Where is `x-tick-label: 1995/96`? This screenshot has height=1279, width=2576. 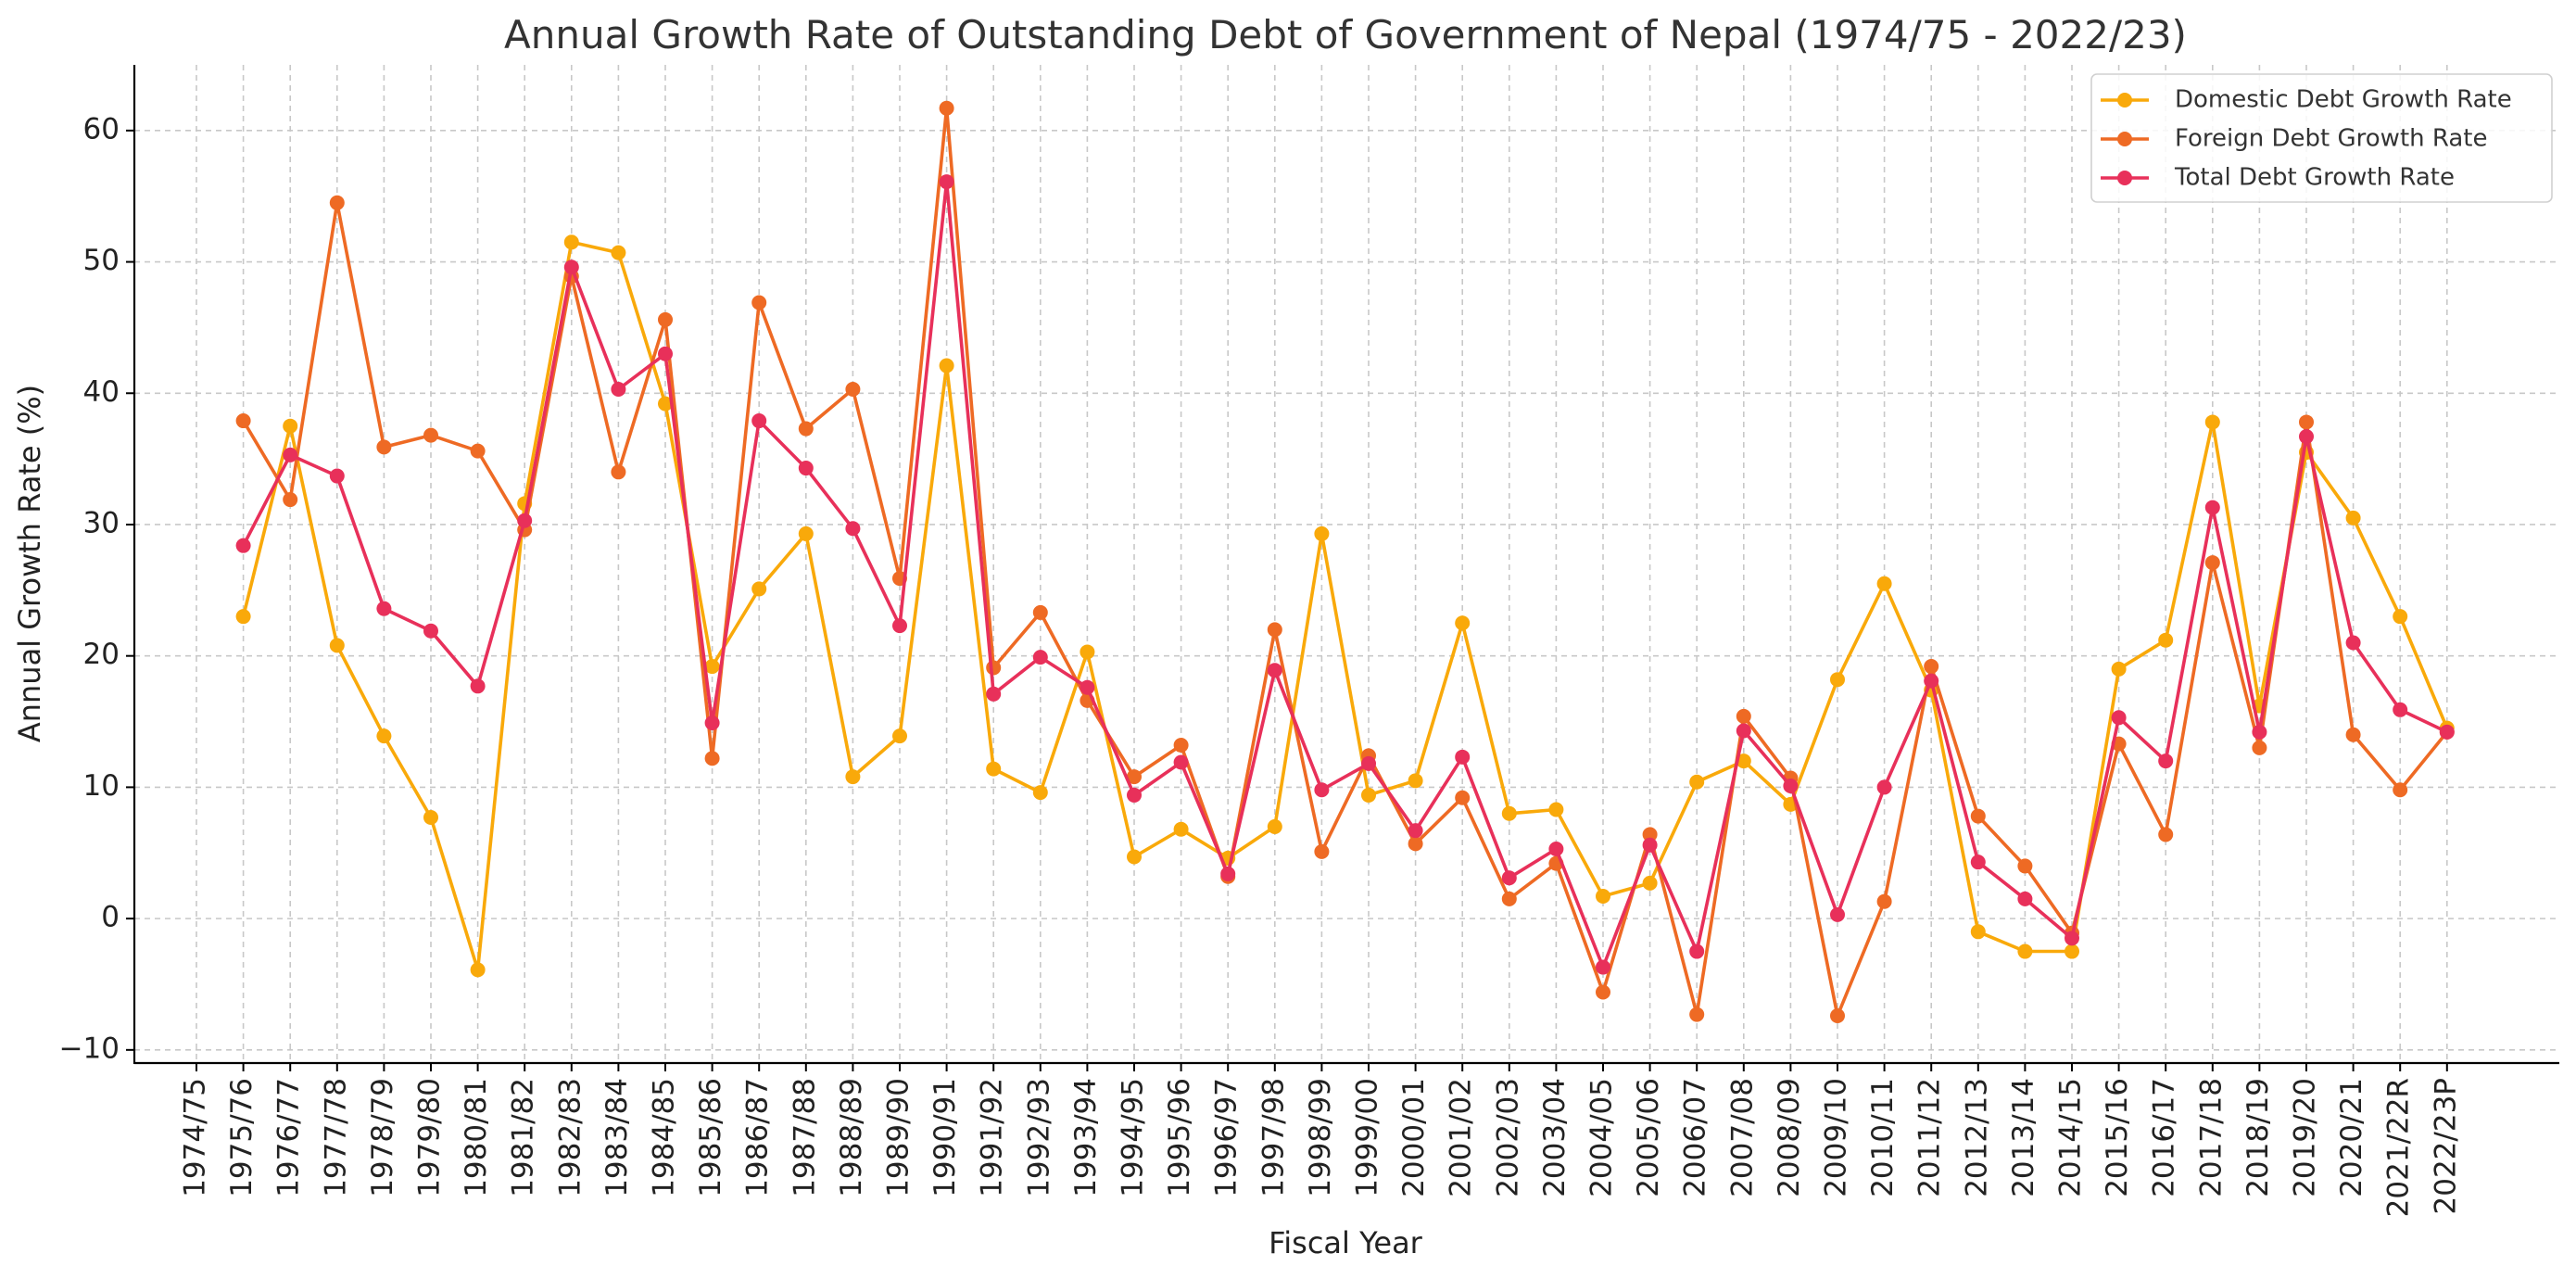 x-tick-label: 1995/96 is located at coordinates (1179, 1137).